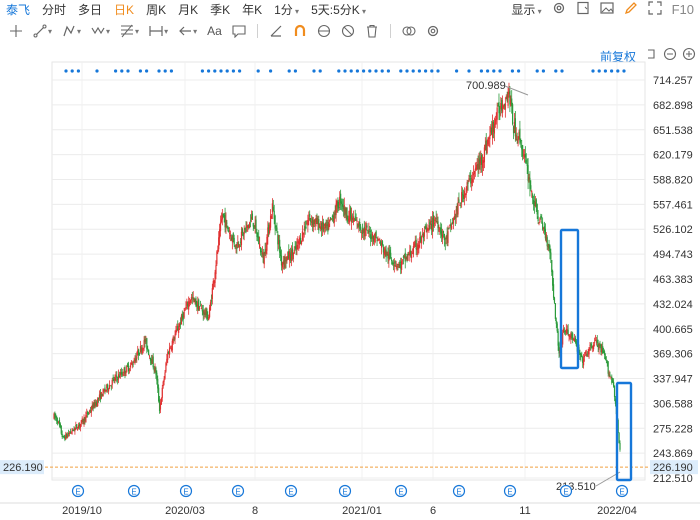  I want to click on y-tick-label: 212.510, so click(673, 479).